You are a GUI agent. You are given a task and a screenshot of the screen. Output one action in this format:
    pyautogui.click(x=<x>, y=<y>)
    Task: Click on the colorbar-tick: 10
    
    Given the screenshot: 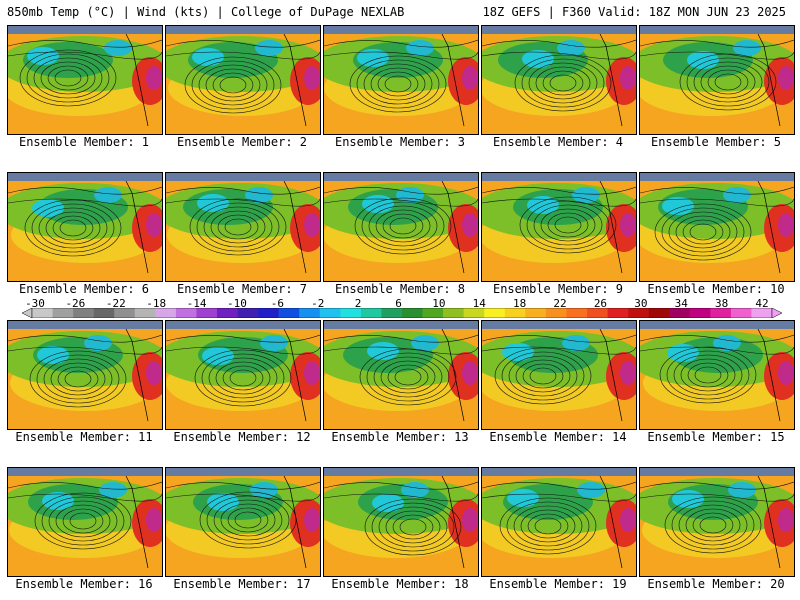 What is the action you would take?
    pyautogui.click(x=439, y=303)
    